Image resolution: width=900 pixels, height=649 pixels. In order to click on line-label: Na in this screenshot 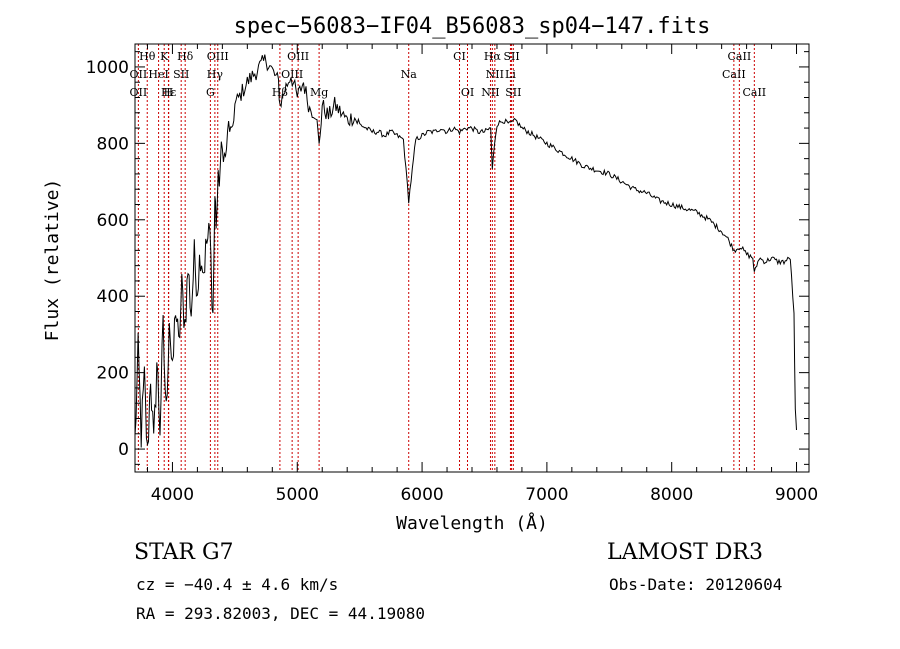, I will do `click(409, 74)`.